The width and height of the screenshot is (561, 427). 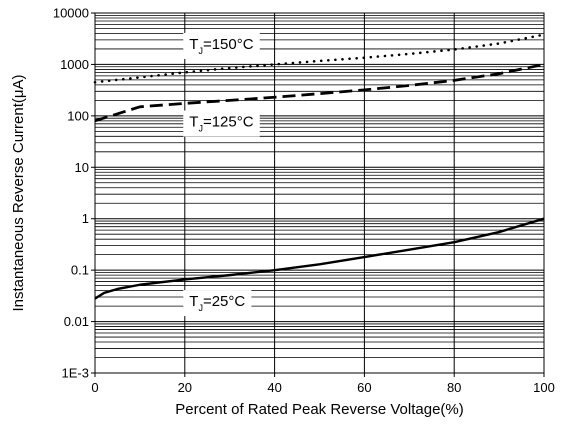 I want to click on series-line-tj-150c, so click(x=319, y=58).